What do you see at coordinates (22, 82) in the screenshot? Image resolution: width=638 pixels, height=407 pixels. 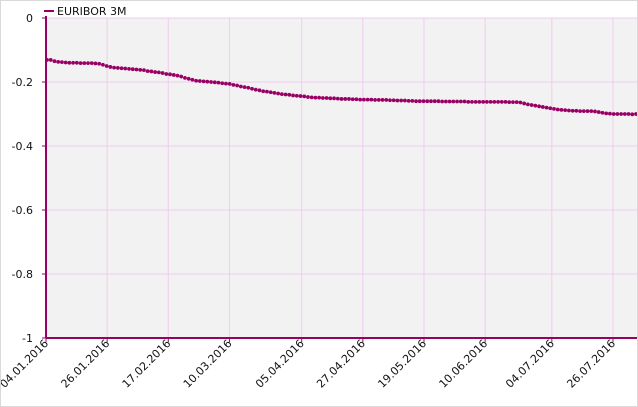 I see `y-tick-label: -0.2` at bounding box center [22, 82].